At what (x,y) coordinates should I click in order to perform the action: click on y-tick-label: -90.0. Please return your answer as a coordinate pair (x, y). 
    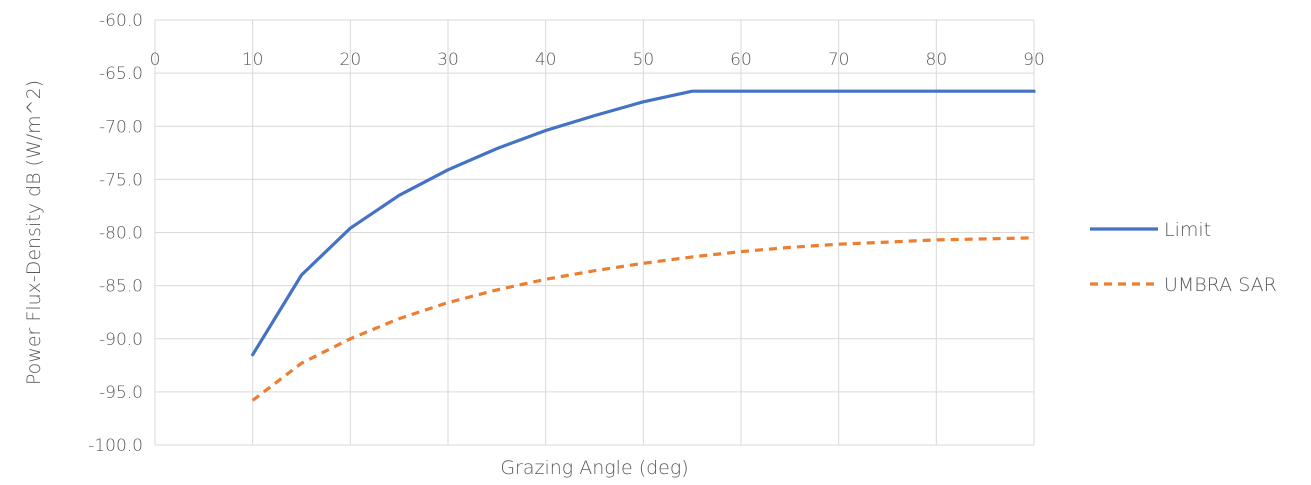
    Looking at the image, I should click on (121, 340).